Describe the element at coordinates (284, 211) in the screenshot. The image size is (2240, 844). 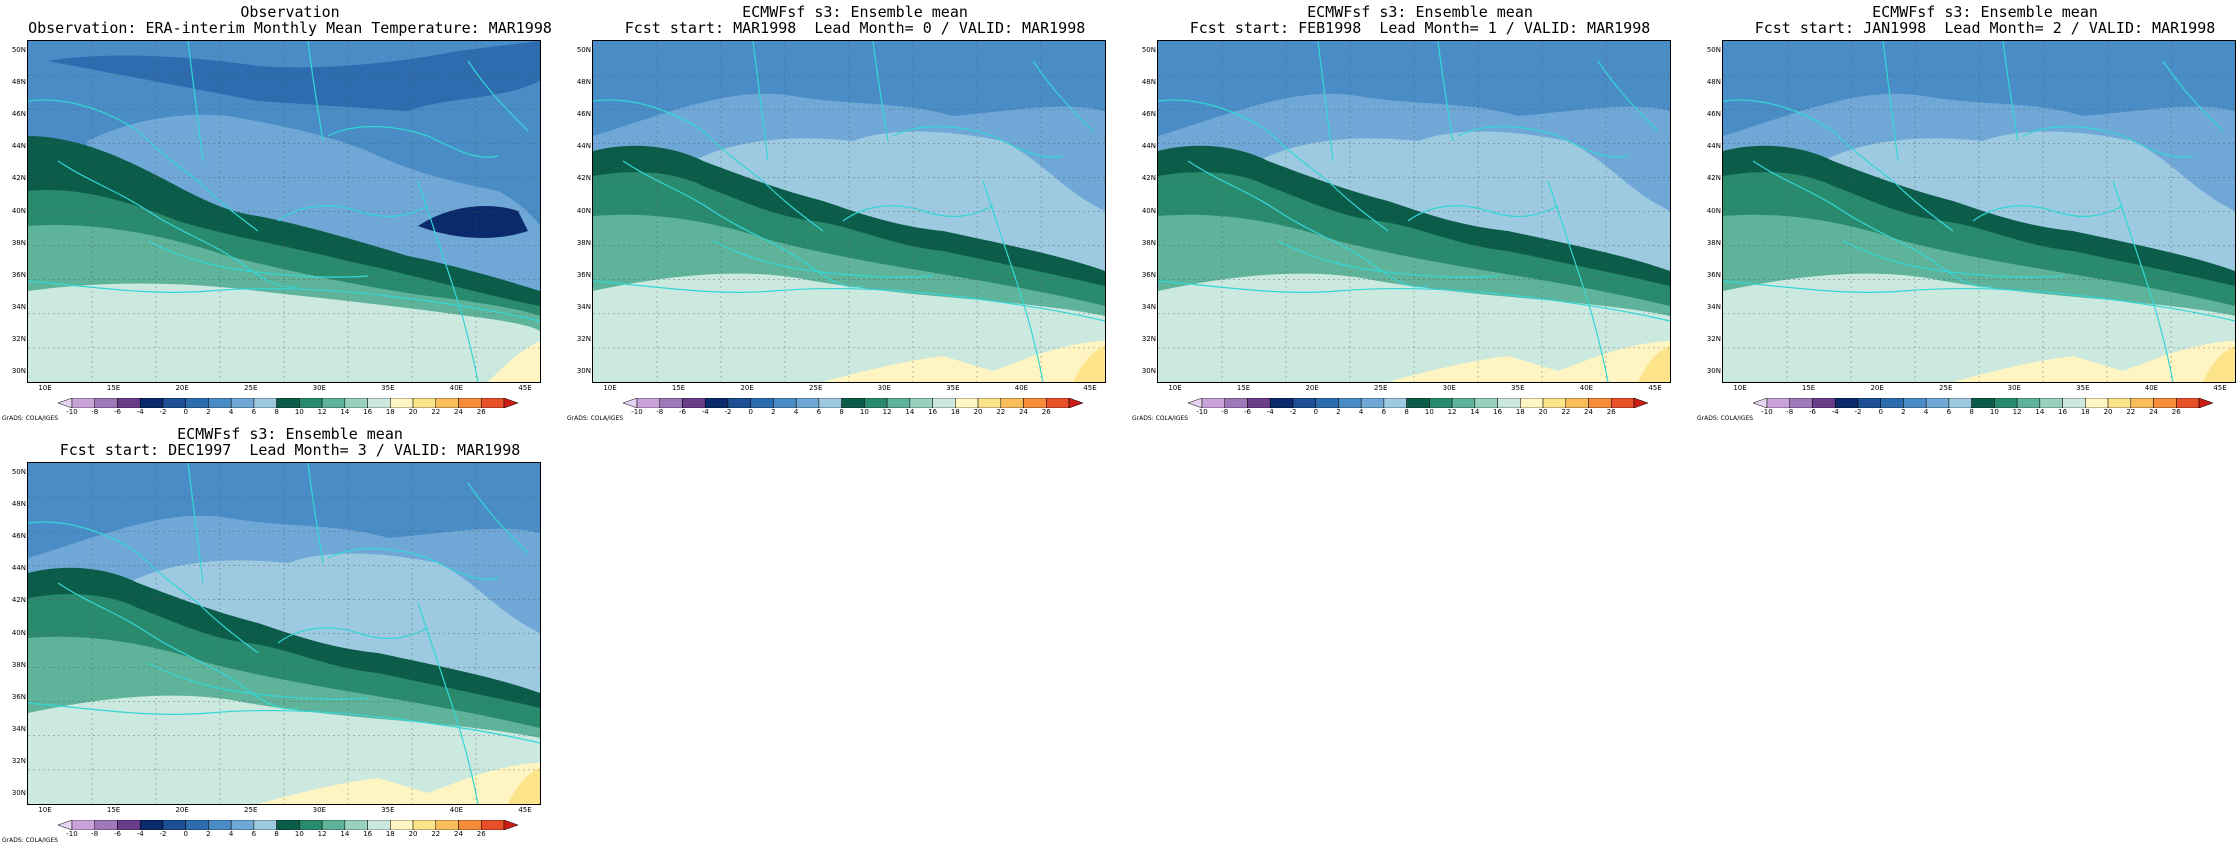
I see `map-canvas` at that location.